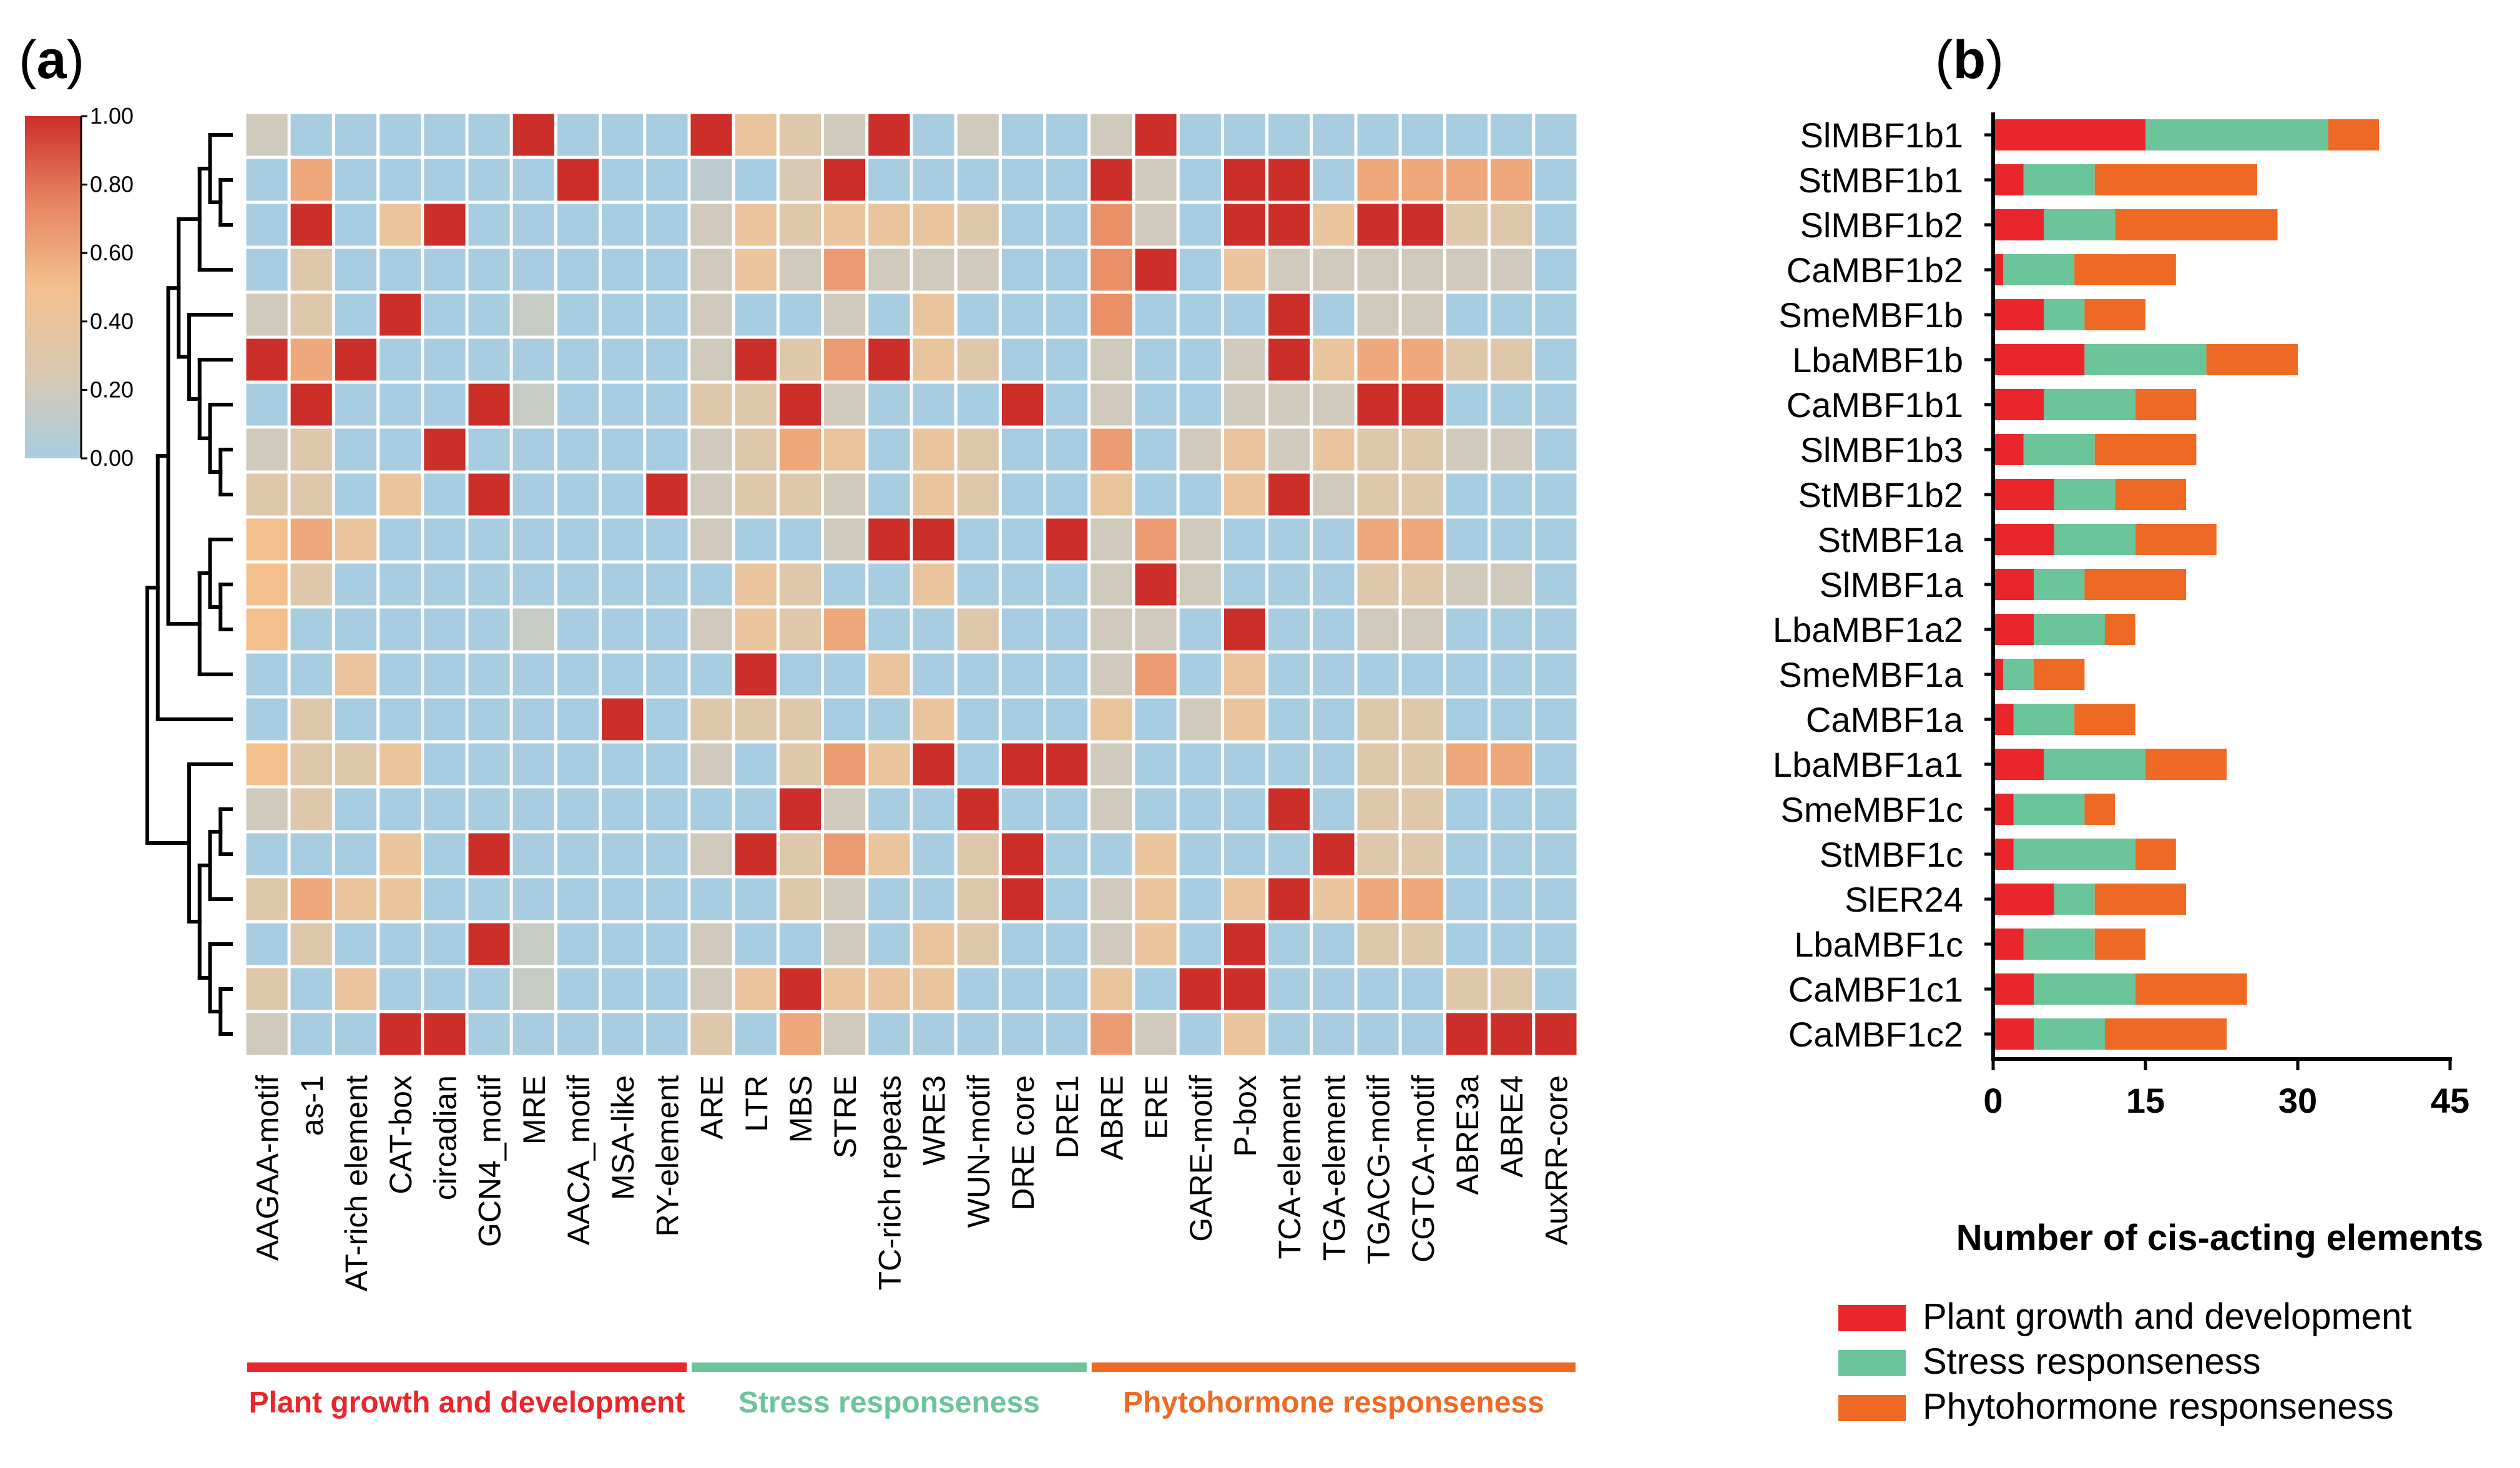  I want to click on column-label: DRE core, so click(1023, 1143).